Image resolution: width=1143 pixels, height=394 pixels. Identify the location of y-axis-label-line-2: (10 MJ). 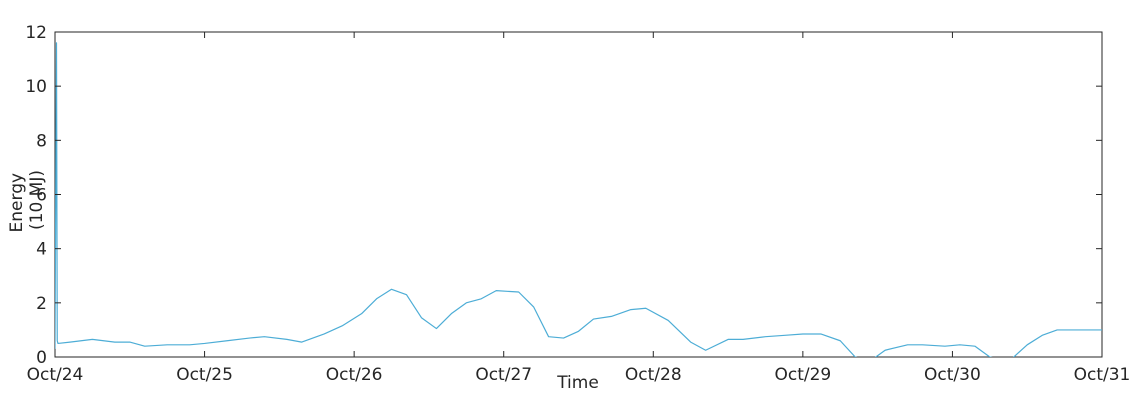
(37, 200).